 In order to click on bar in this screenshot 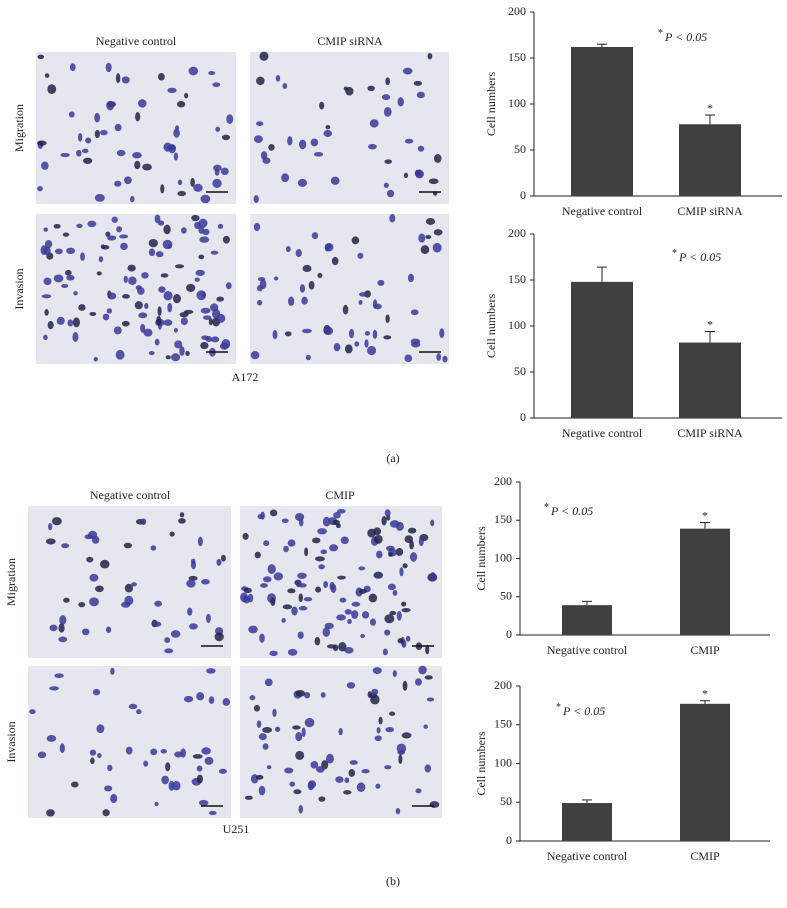, I will do `click(602, 121)`.